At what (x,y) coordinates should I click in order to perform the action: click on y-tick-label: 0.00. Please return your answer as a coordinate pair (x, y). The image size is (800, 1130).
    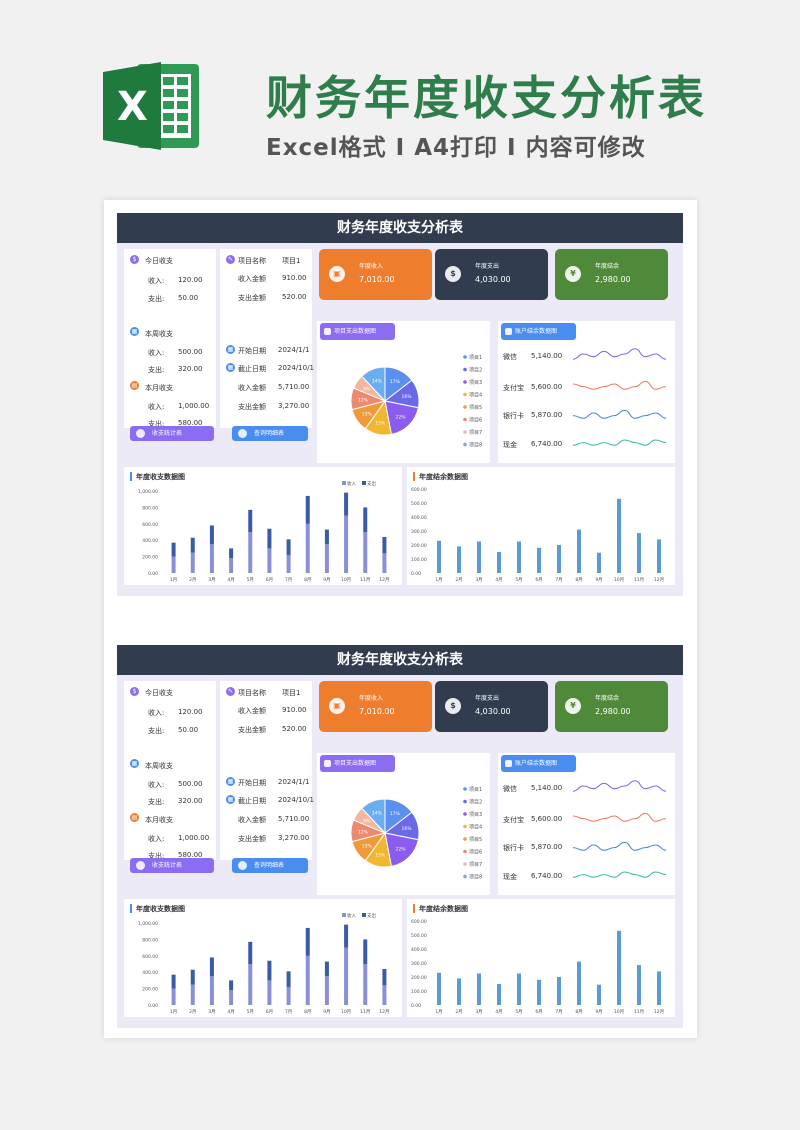
    Looking at the image, I should click on (416, 574).